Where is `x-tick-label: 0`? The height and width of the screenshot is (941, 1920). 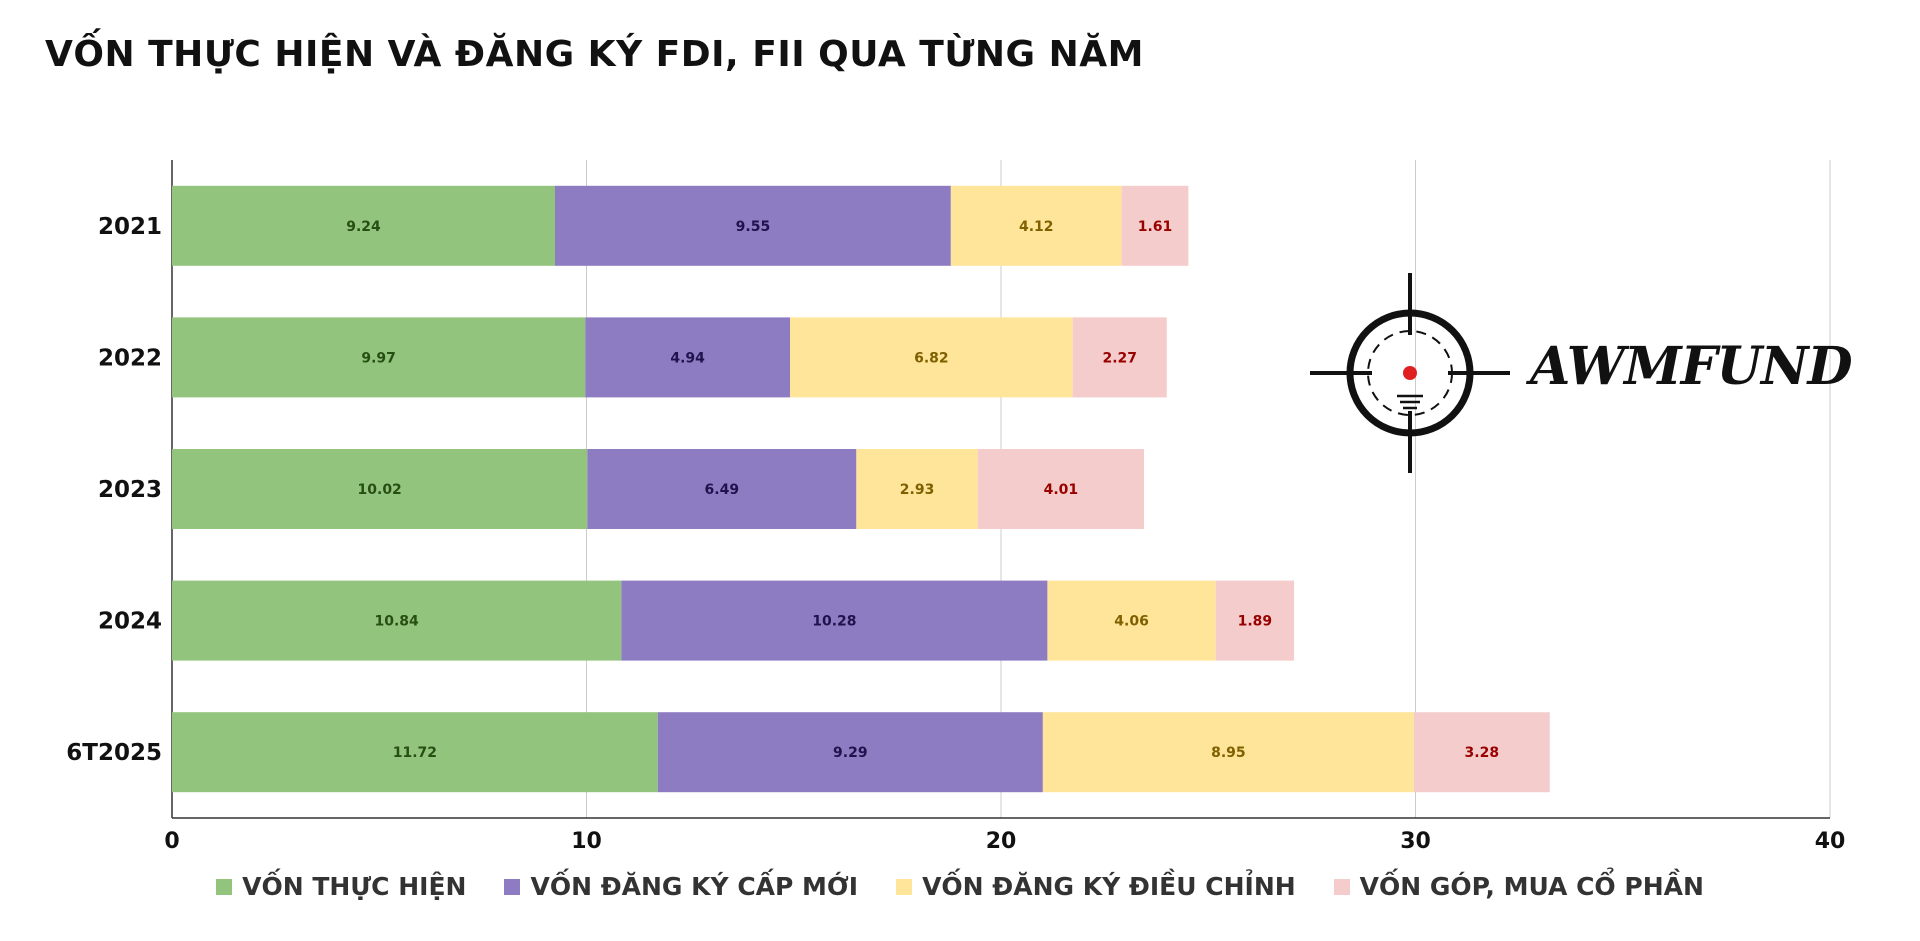
x-tick-label: 0 is located at coordinates (171, 841).